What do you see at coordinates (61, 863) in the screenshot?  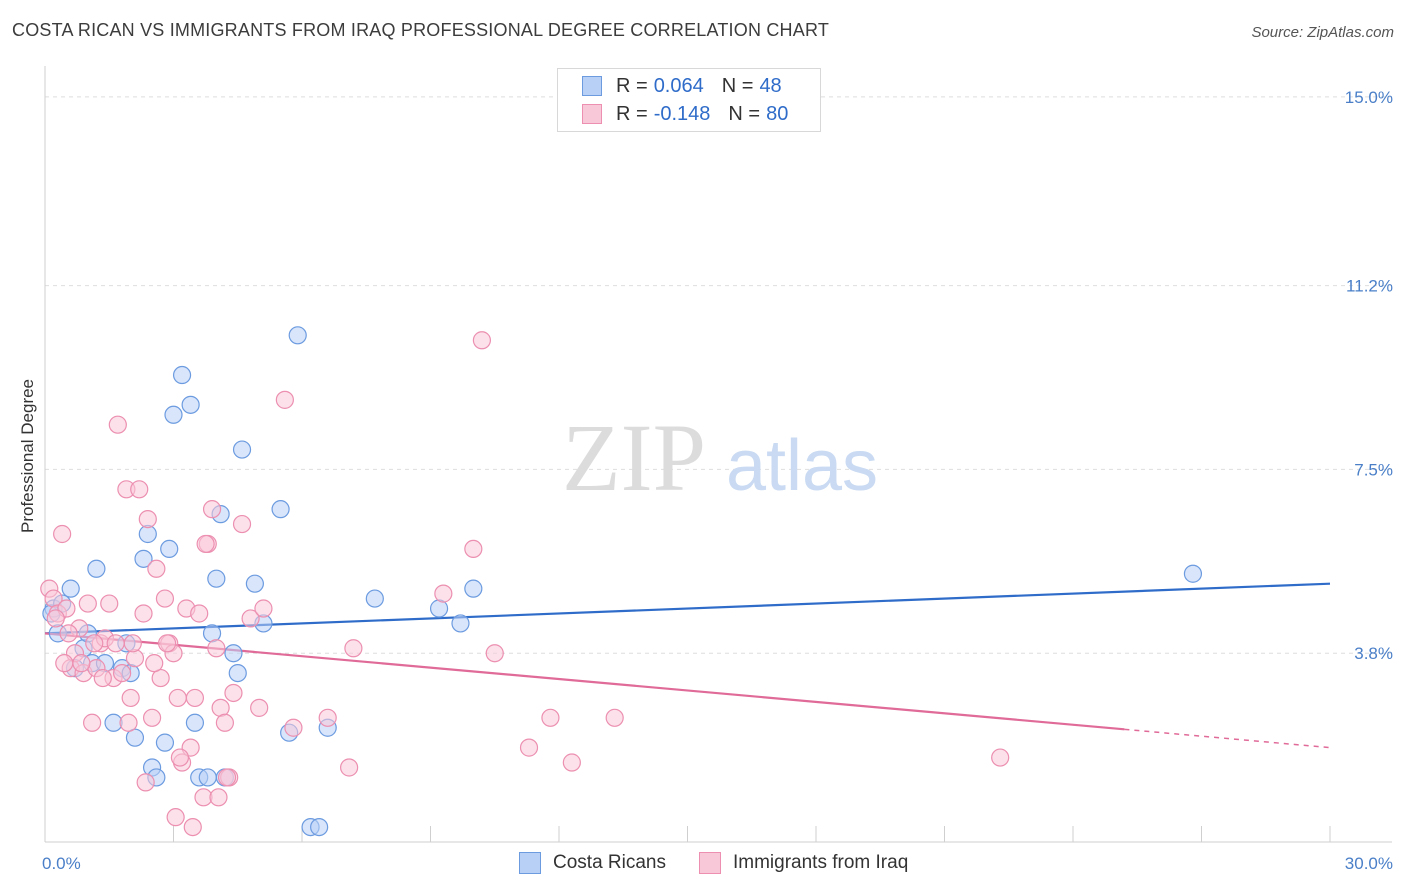 I see `x-tick-label: 0.0%` at bounding box center [61, 863].